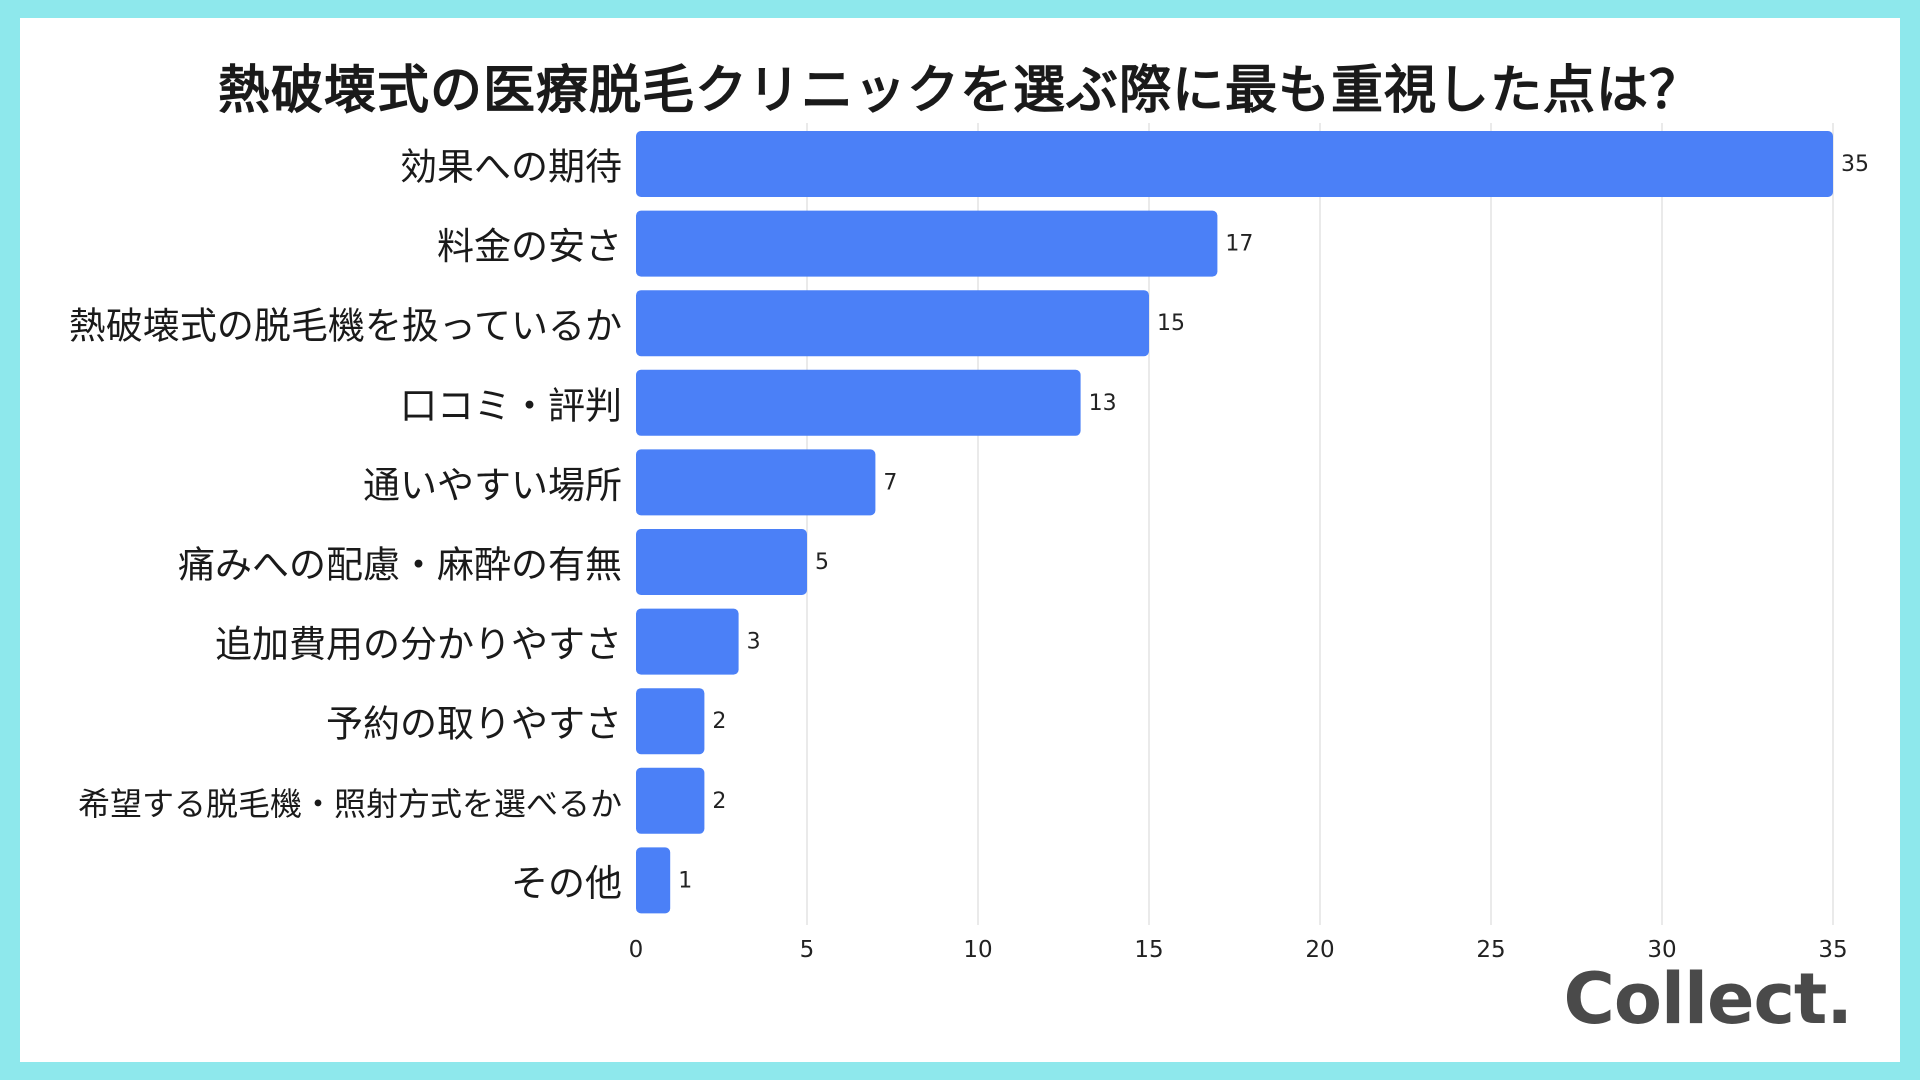 This screenshot has height=1080, width=1920. What do you see at coordinates (1171, 323) in the screenshot?
I see `bar-value-label: 15` at bounding box center [1171, 323].